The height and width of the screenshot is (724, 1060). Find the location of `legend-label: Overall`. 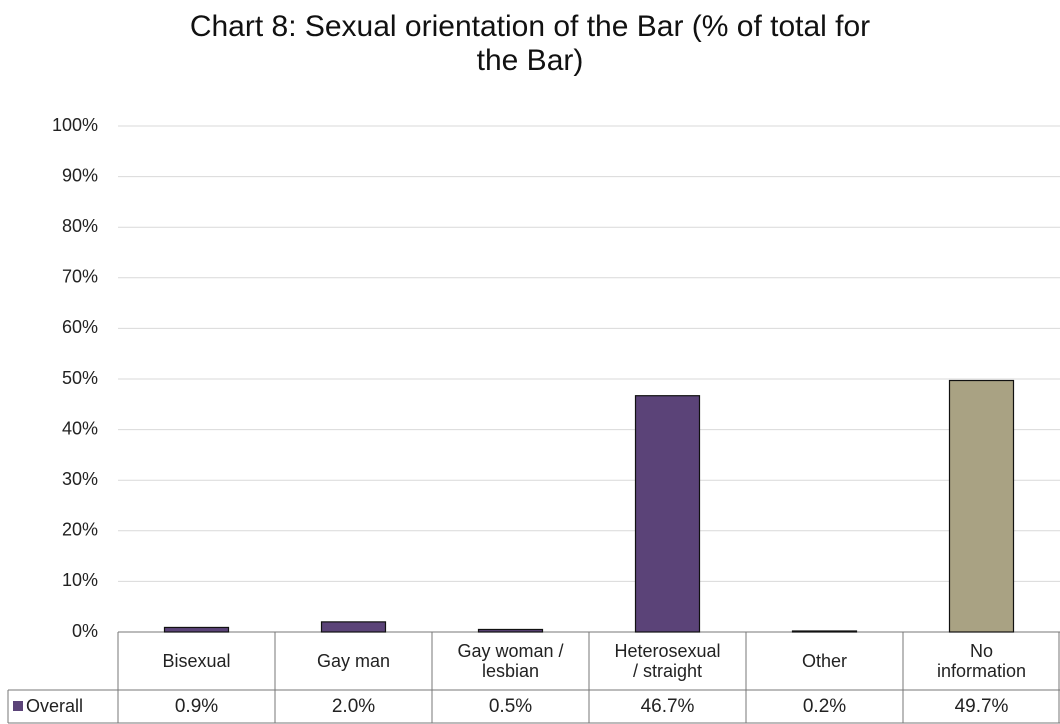

legend-label: Overall is located at coordinates (54, 706).